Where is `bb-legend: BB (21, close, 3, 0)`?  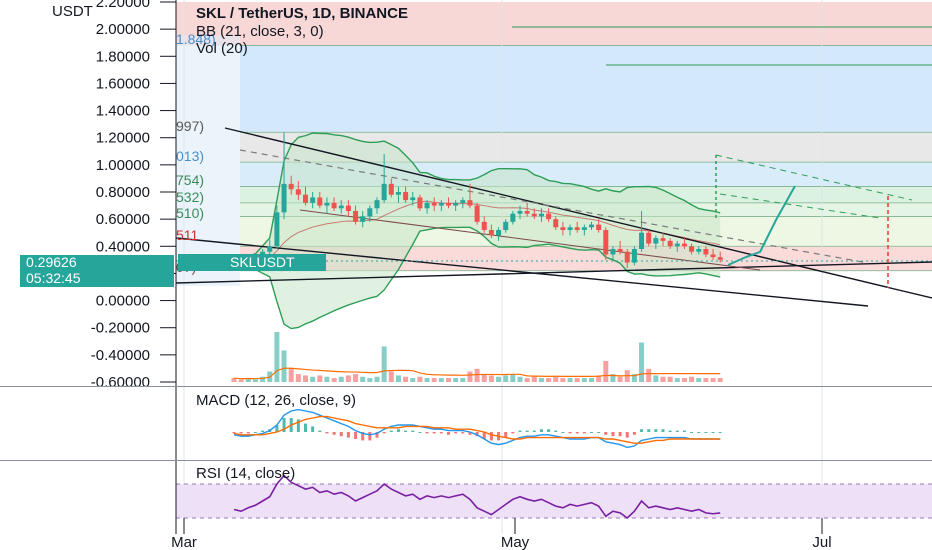
bb-legend: BB (21, close, 3, 0) is located at coordinates (260, 31).